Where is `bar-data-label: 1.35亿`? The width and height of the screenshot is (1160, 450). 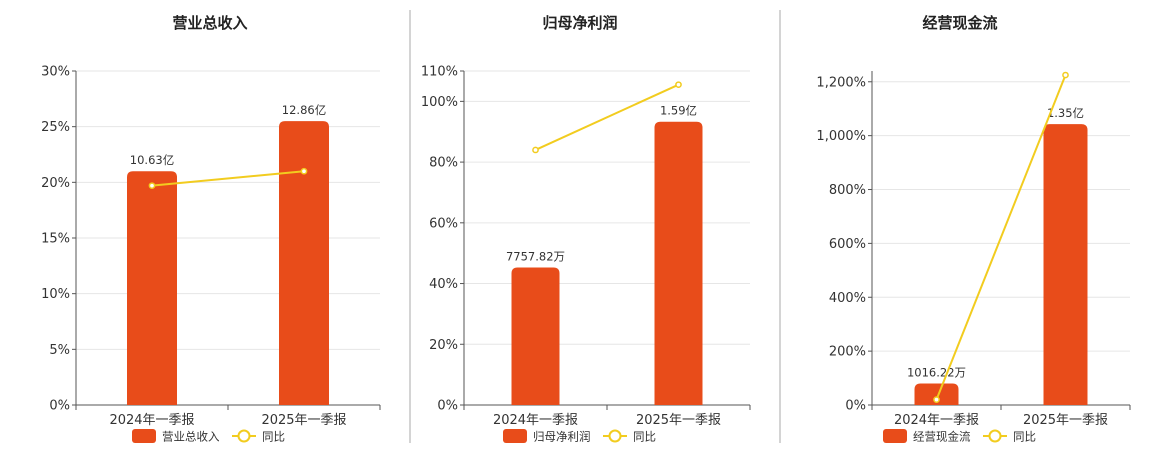 bar-data-label: 1.35亿 is located at coordinates (1065, 113).